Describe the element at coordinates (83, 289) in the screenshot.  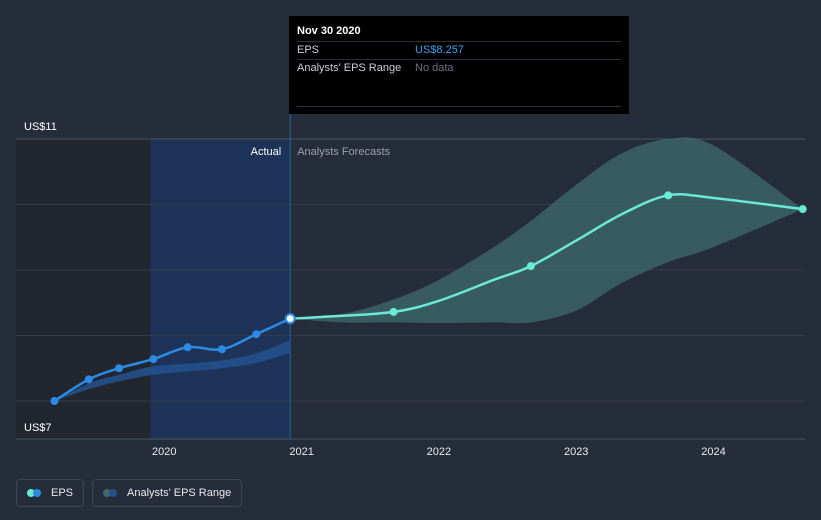
I see `past-region` at that location.